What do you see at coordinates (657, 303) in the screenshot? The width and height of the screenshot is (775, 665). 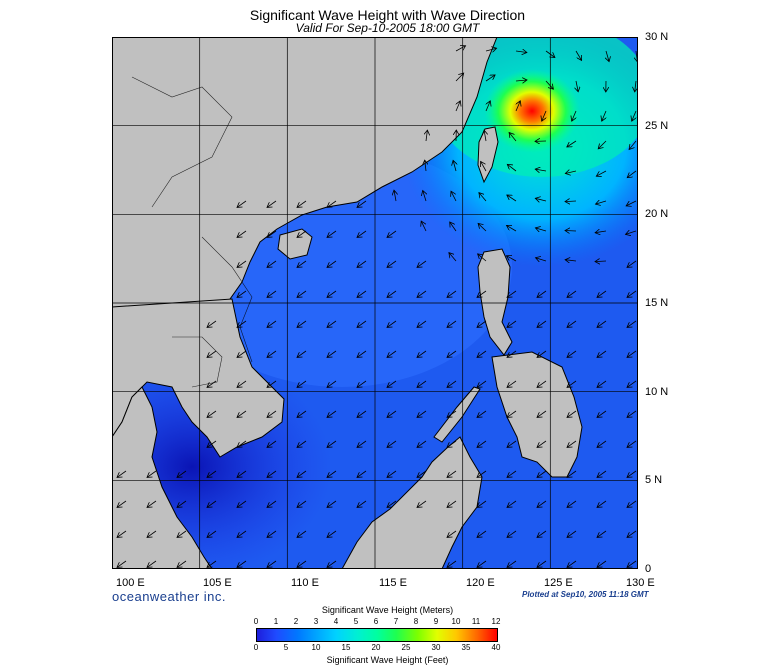 I see `lat-label: 15 N` at bounding box center [657, 303].